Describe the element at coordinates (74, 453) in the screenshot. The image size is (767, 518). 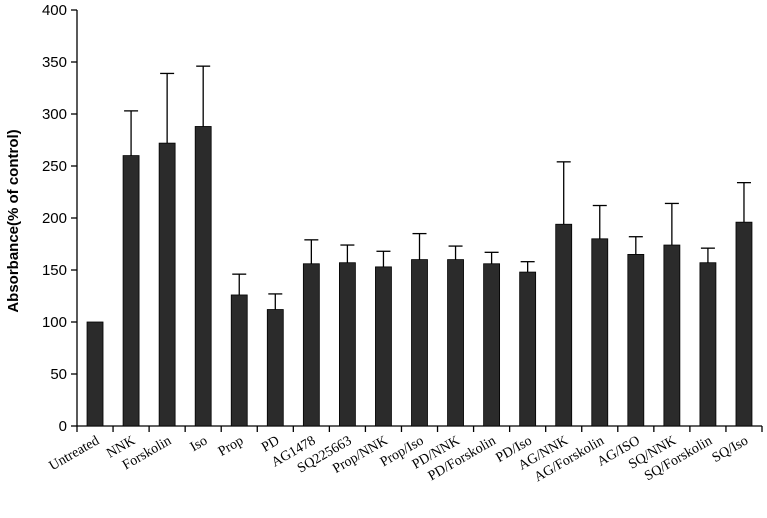
I see `x-tick-label: Untreated` at that location.